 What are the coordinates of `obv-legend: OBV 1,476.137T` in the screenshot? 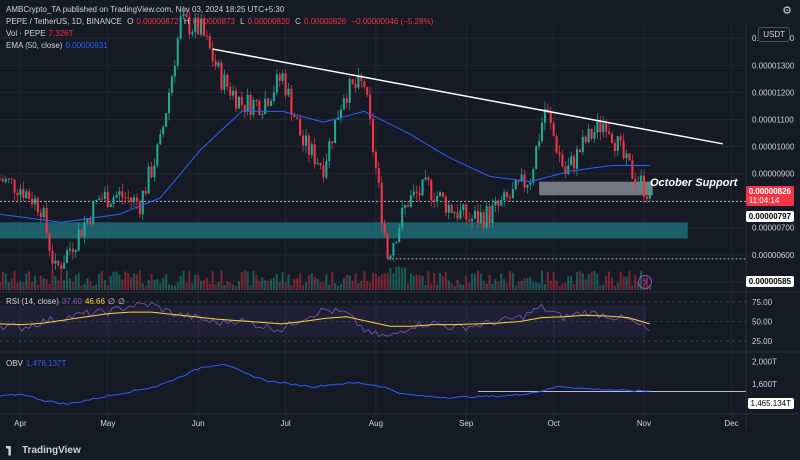 It's located at (36, 363).